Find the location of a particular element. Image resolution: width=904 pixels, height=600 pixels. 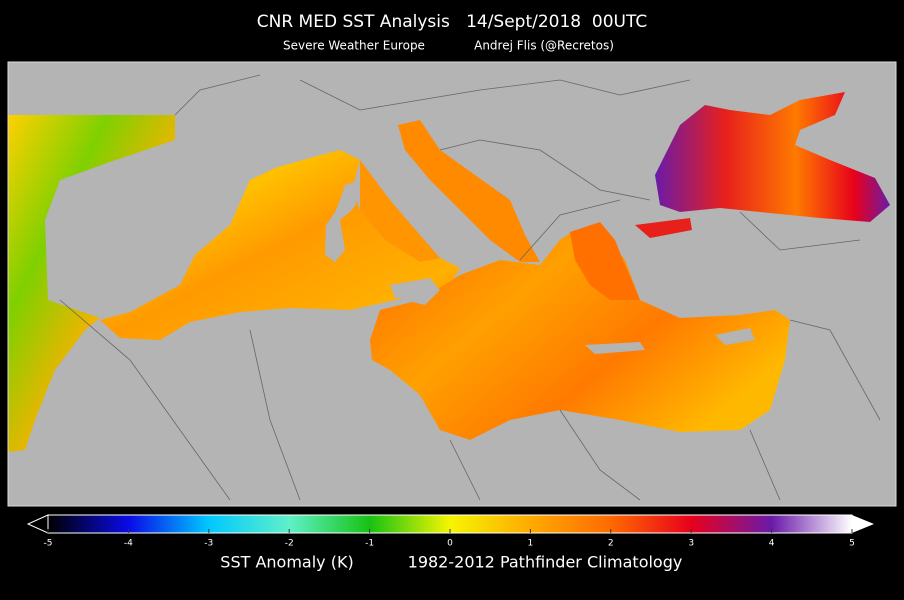

colorbar-max-arrow is located at coordinates (863, 524).